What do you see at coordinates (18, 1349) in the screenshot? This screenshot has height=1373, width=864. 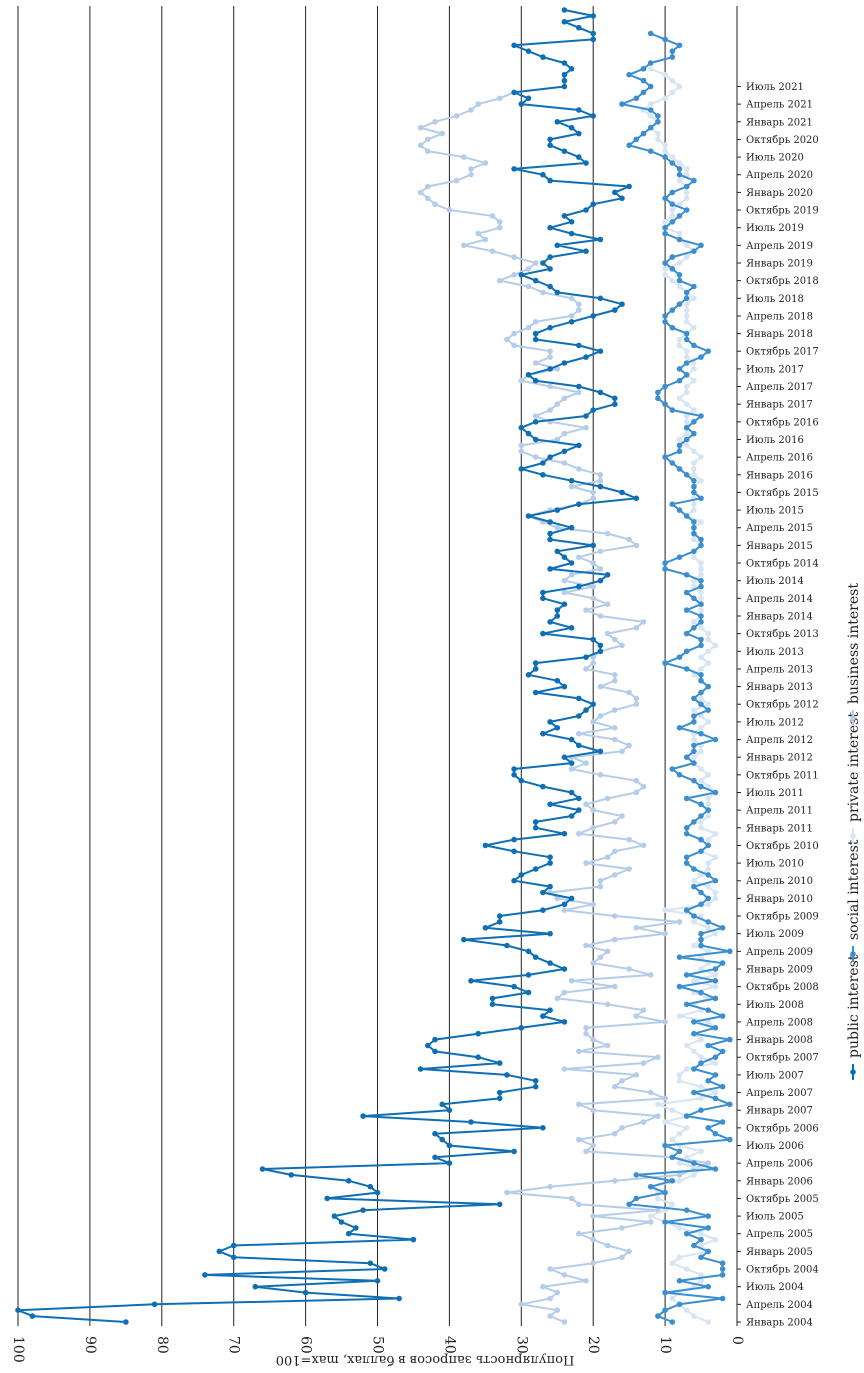 I see `value-tick-label: 100` at bounding box center [18, 1349].